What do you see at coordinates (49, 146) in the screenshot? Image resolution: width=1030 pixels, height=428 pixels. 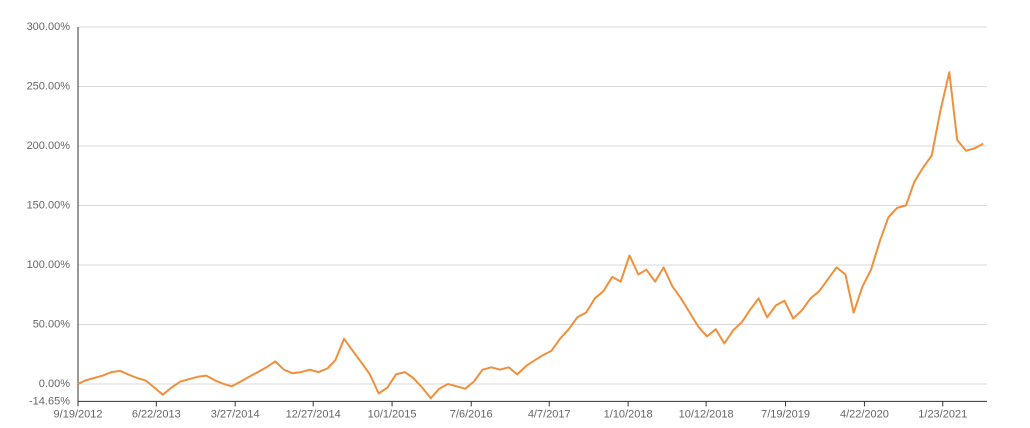 I see `y-tick-label: 200.00%` at bounding box center [49, 146].